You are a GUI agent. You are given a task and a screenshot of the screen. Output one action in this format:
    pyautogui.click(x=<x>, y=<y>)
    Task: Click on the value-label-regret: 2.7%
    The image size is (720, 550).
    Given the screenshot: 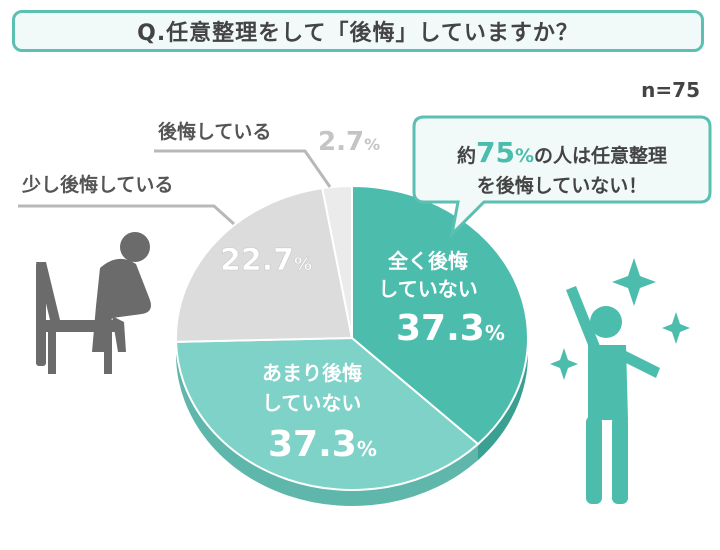 What is the action you would take?
    pyautogui.click(x=349, y=142)
    